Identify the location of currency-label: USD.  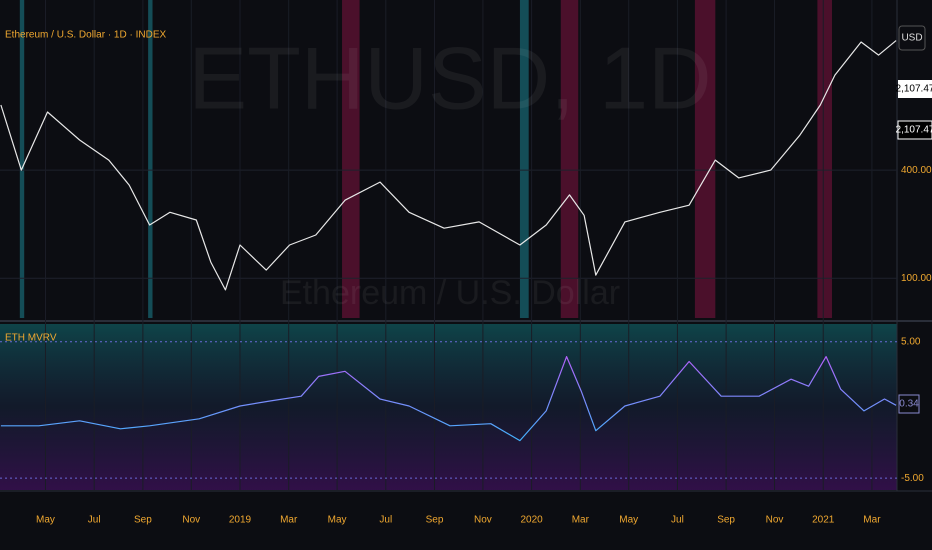
(911, 38).